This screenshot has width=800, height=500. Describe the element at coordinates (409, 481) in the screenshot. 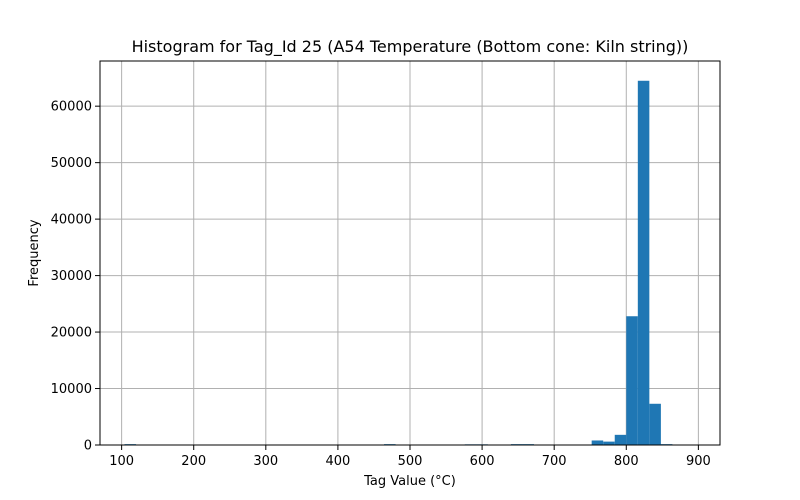

I see `x-axis-label: Tag Value (°C)` at that location.